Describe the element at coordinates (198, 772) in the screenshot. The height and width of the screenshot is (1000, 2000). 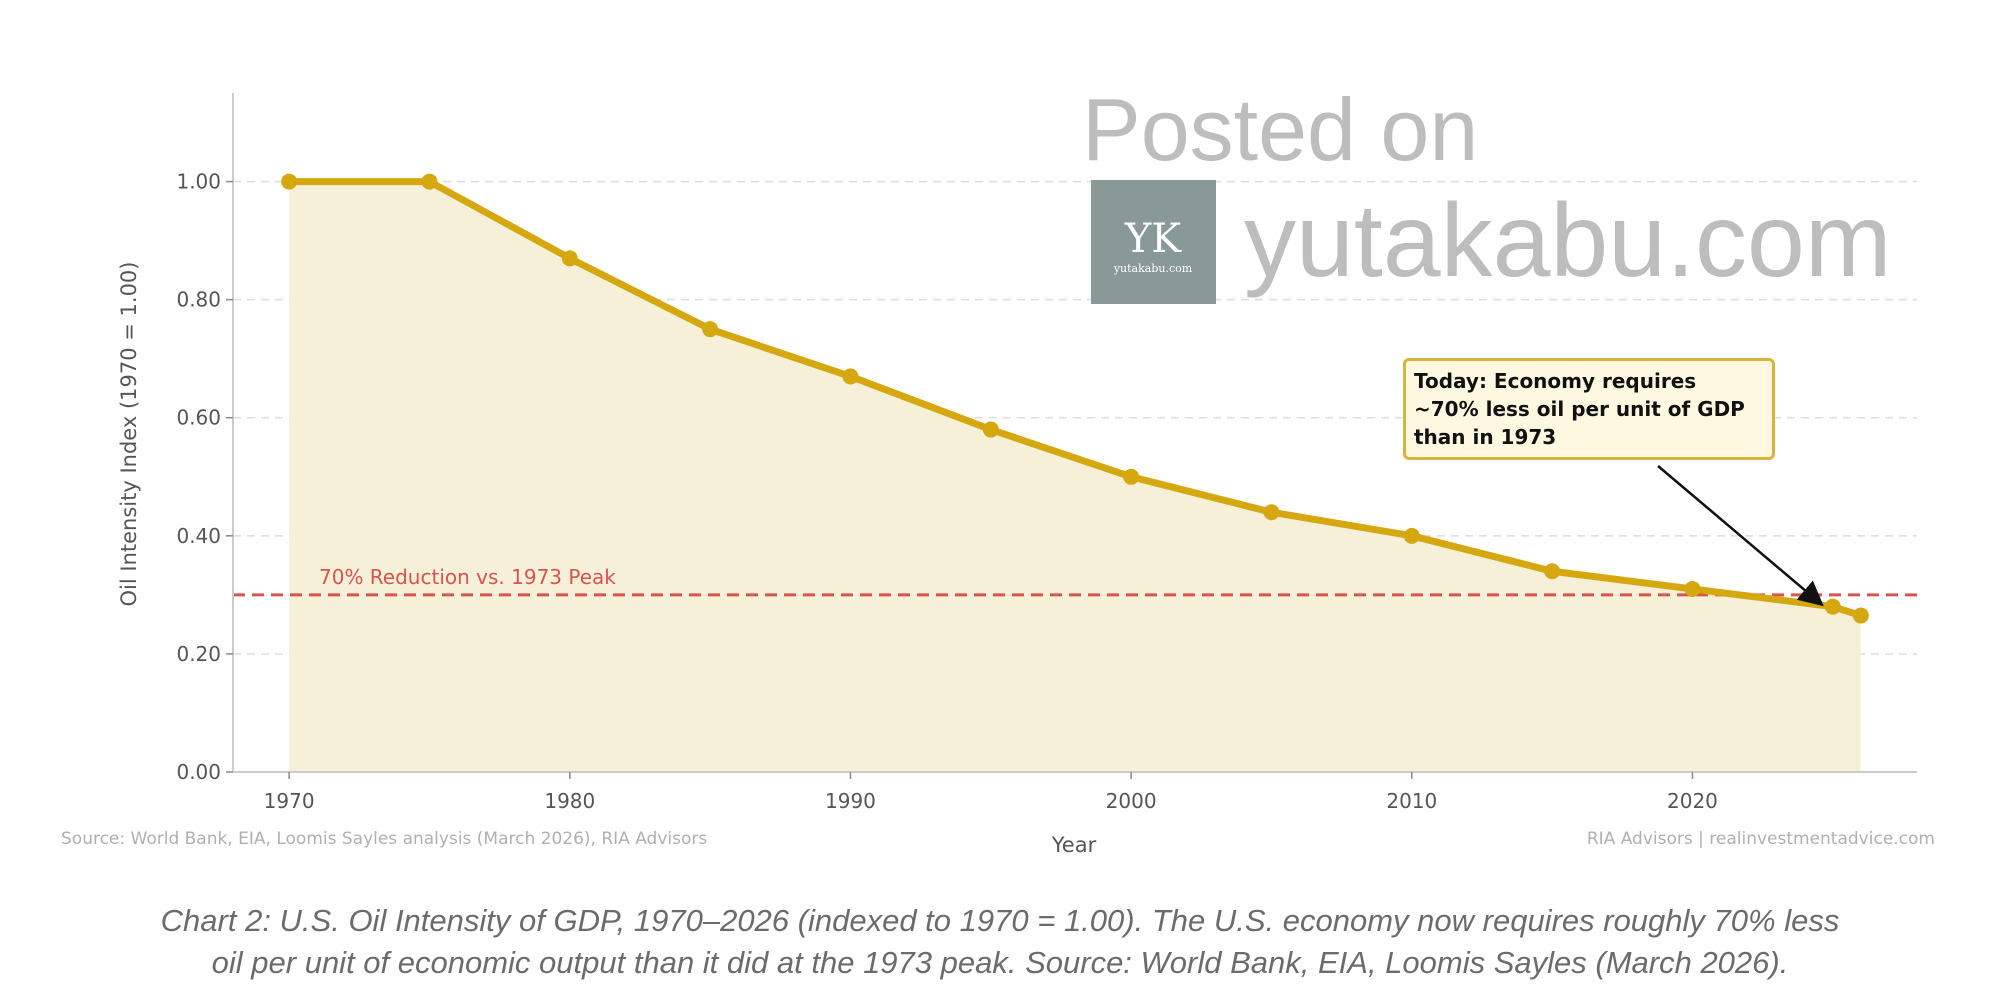
I see `y-tick-label: 0.00` at that location.